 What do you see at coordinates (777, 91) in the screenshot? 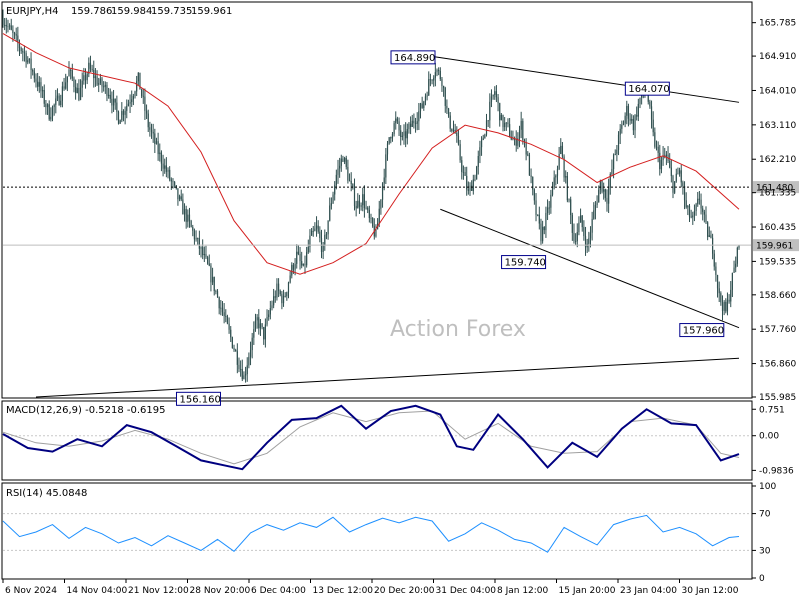
I see `price-tick-label: 164.010` at bounding box center [777, 91].